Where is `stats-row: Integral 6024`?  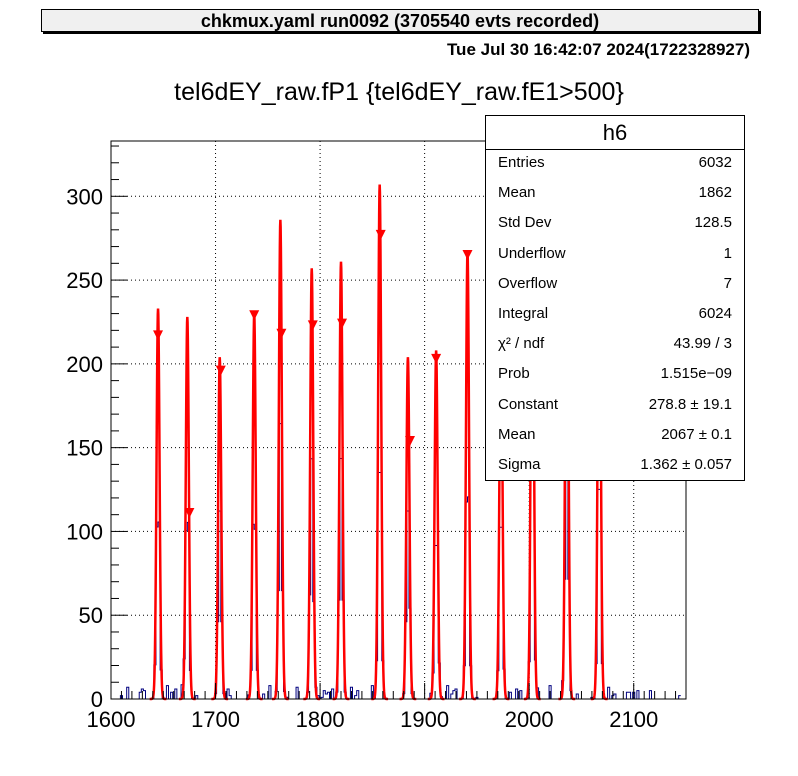 stats-row: Integral 6024 is located at coordinates (615, 320).